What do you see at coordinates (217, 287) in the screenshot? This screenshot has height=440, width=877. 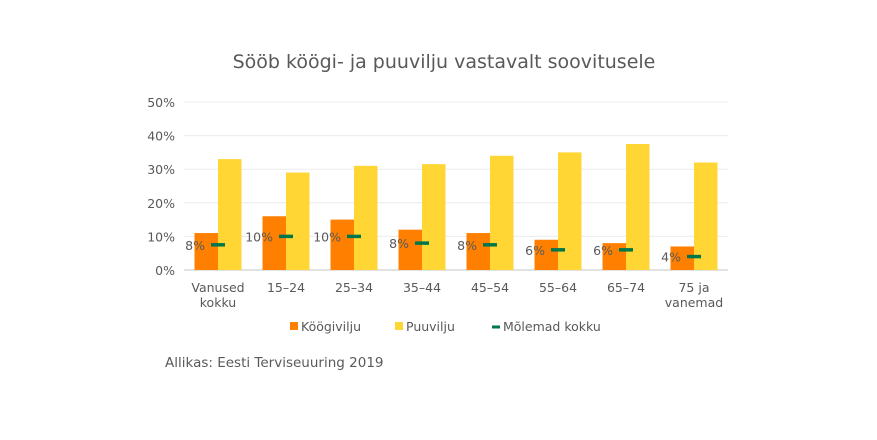 I see `x-tick-label: Vanused` at bounding box center [217, 287].